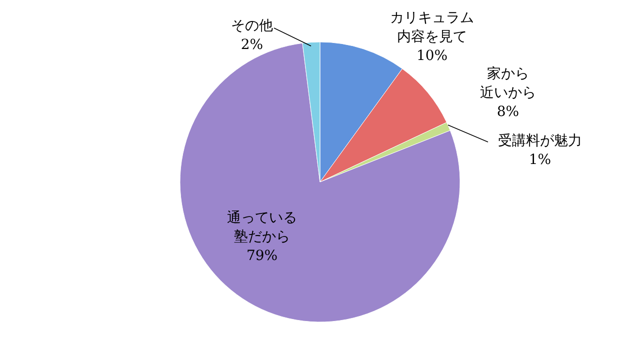  Describe the element at coordinates (432, 56) in the screenshot. I see `data-label: 10%` at that location.